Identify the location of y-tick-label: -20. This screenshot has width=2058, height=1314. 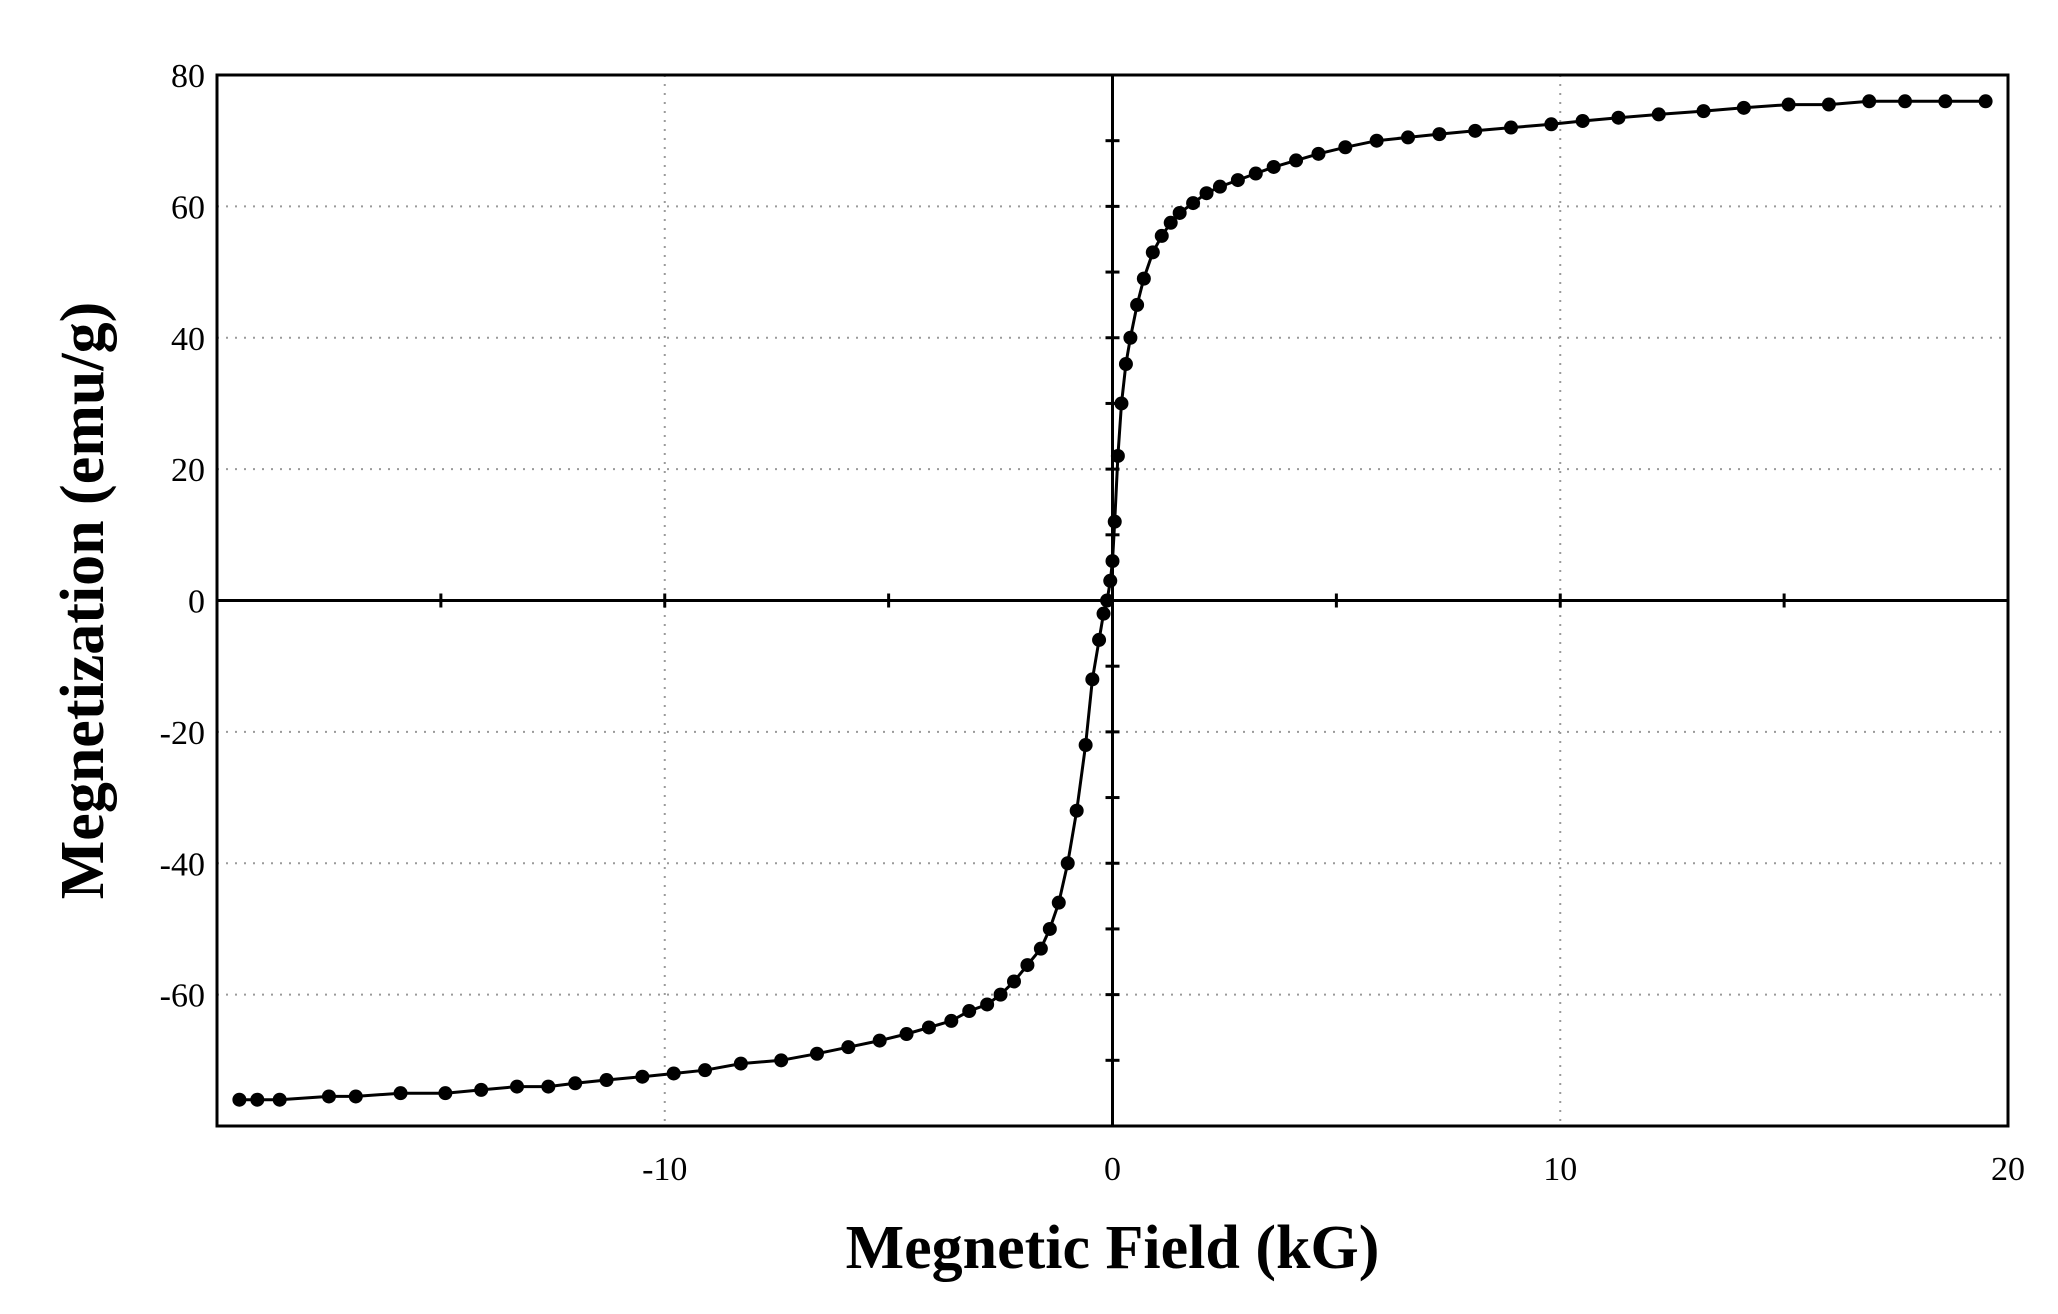
(182, 733).